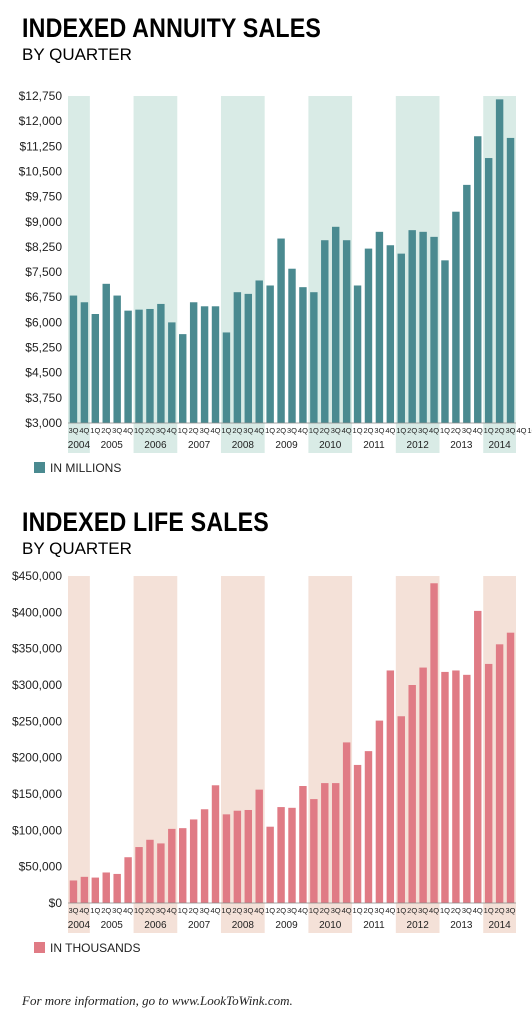  Describe the element at coordinates (79, 925) in the screenshot. I see `life-year-label: 2004` at that location.